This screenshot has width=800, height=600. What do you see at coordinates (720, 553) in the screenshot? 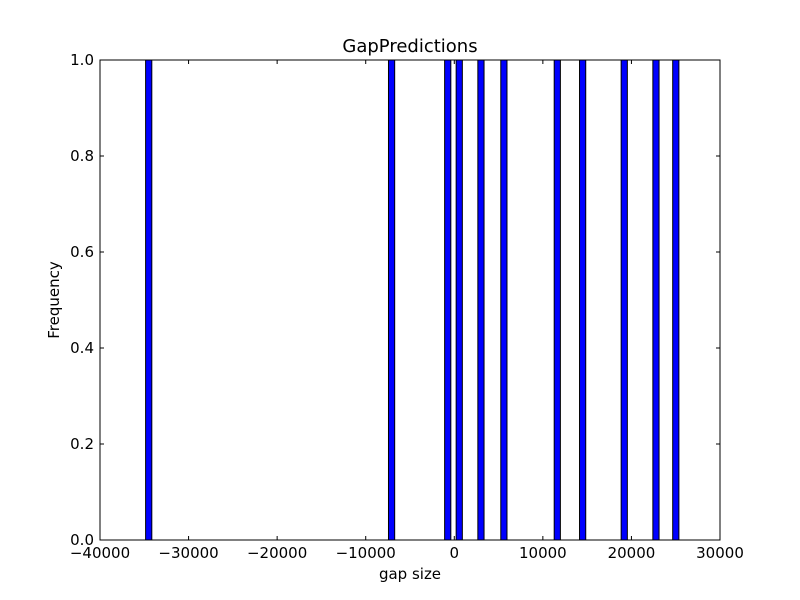
I see `x-tick-label: 30000` at bounding box center [720, 553].